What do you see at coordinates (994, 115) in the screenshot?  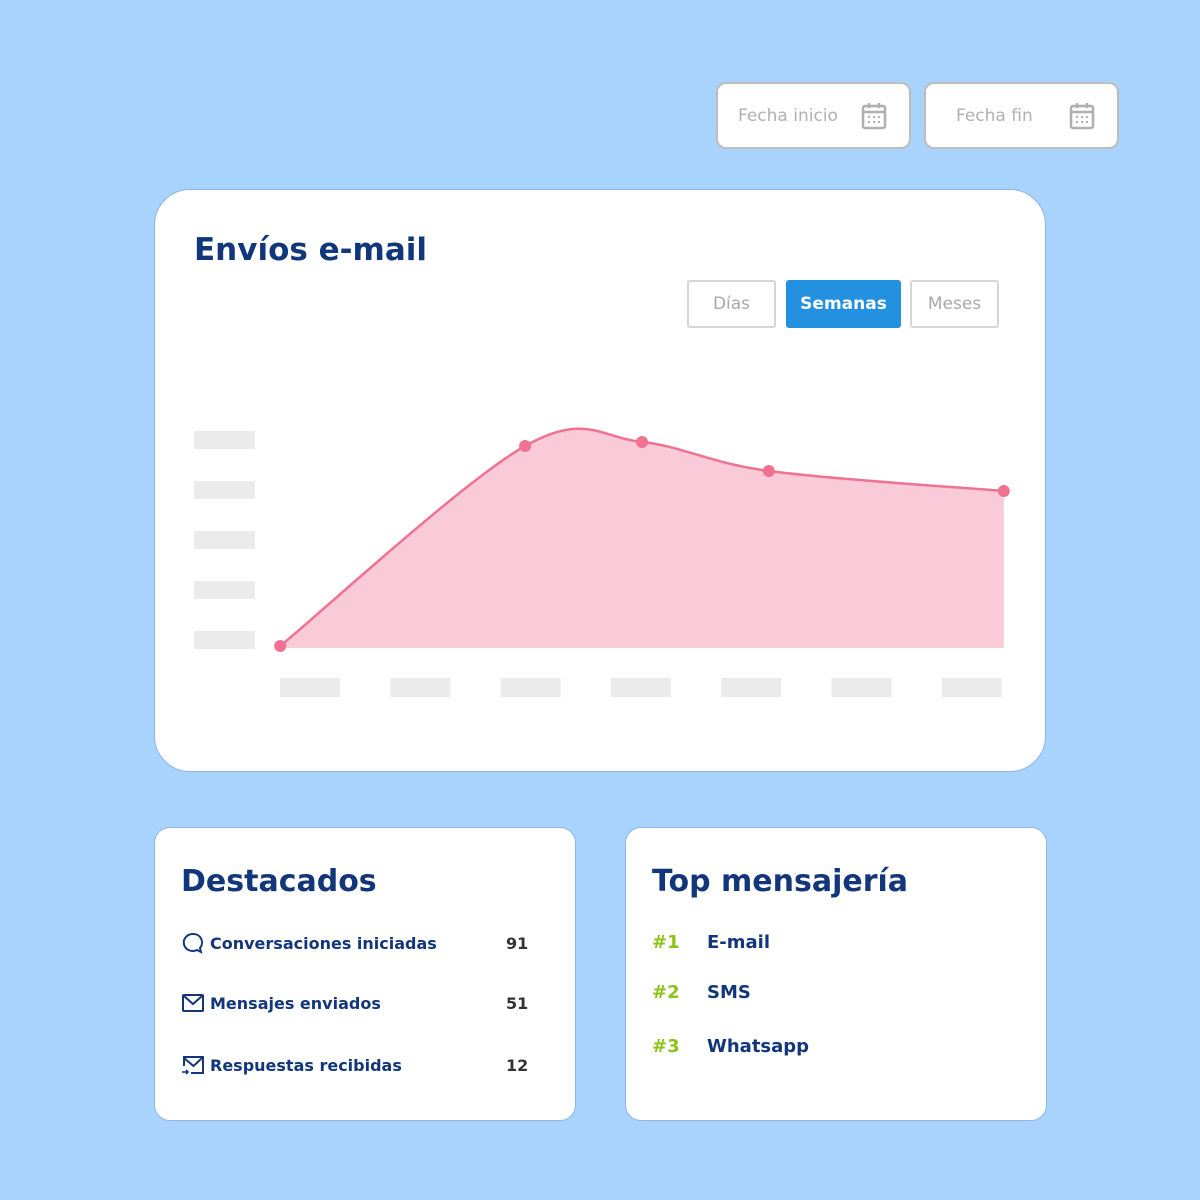 I see `end-date-placeholder: Fecha fin` at bounding box center [994, 115].